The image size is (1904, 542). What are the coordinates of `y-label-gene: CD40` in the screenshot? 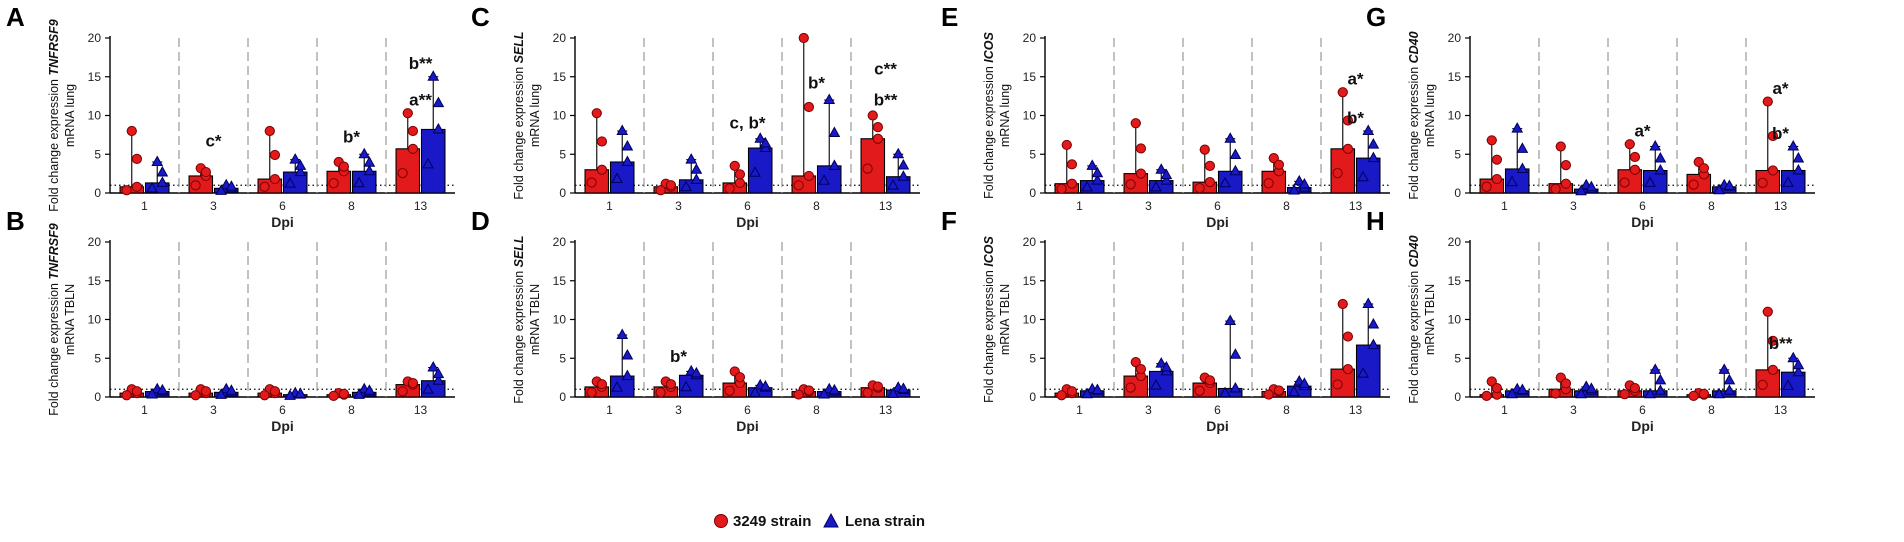 It's located at (1414, 251).